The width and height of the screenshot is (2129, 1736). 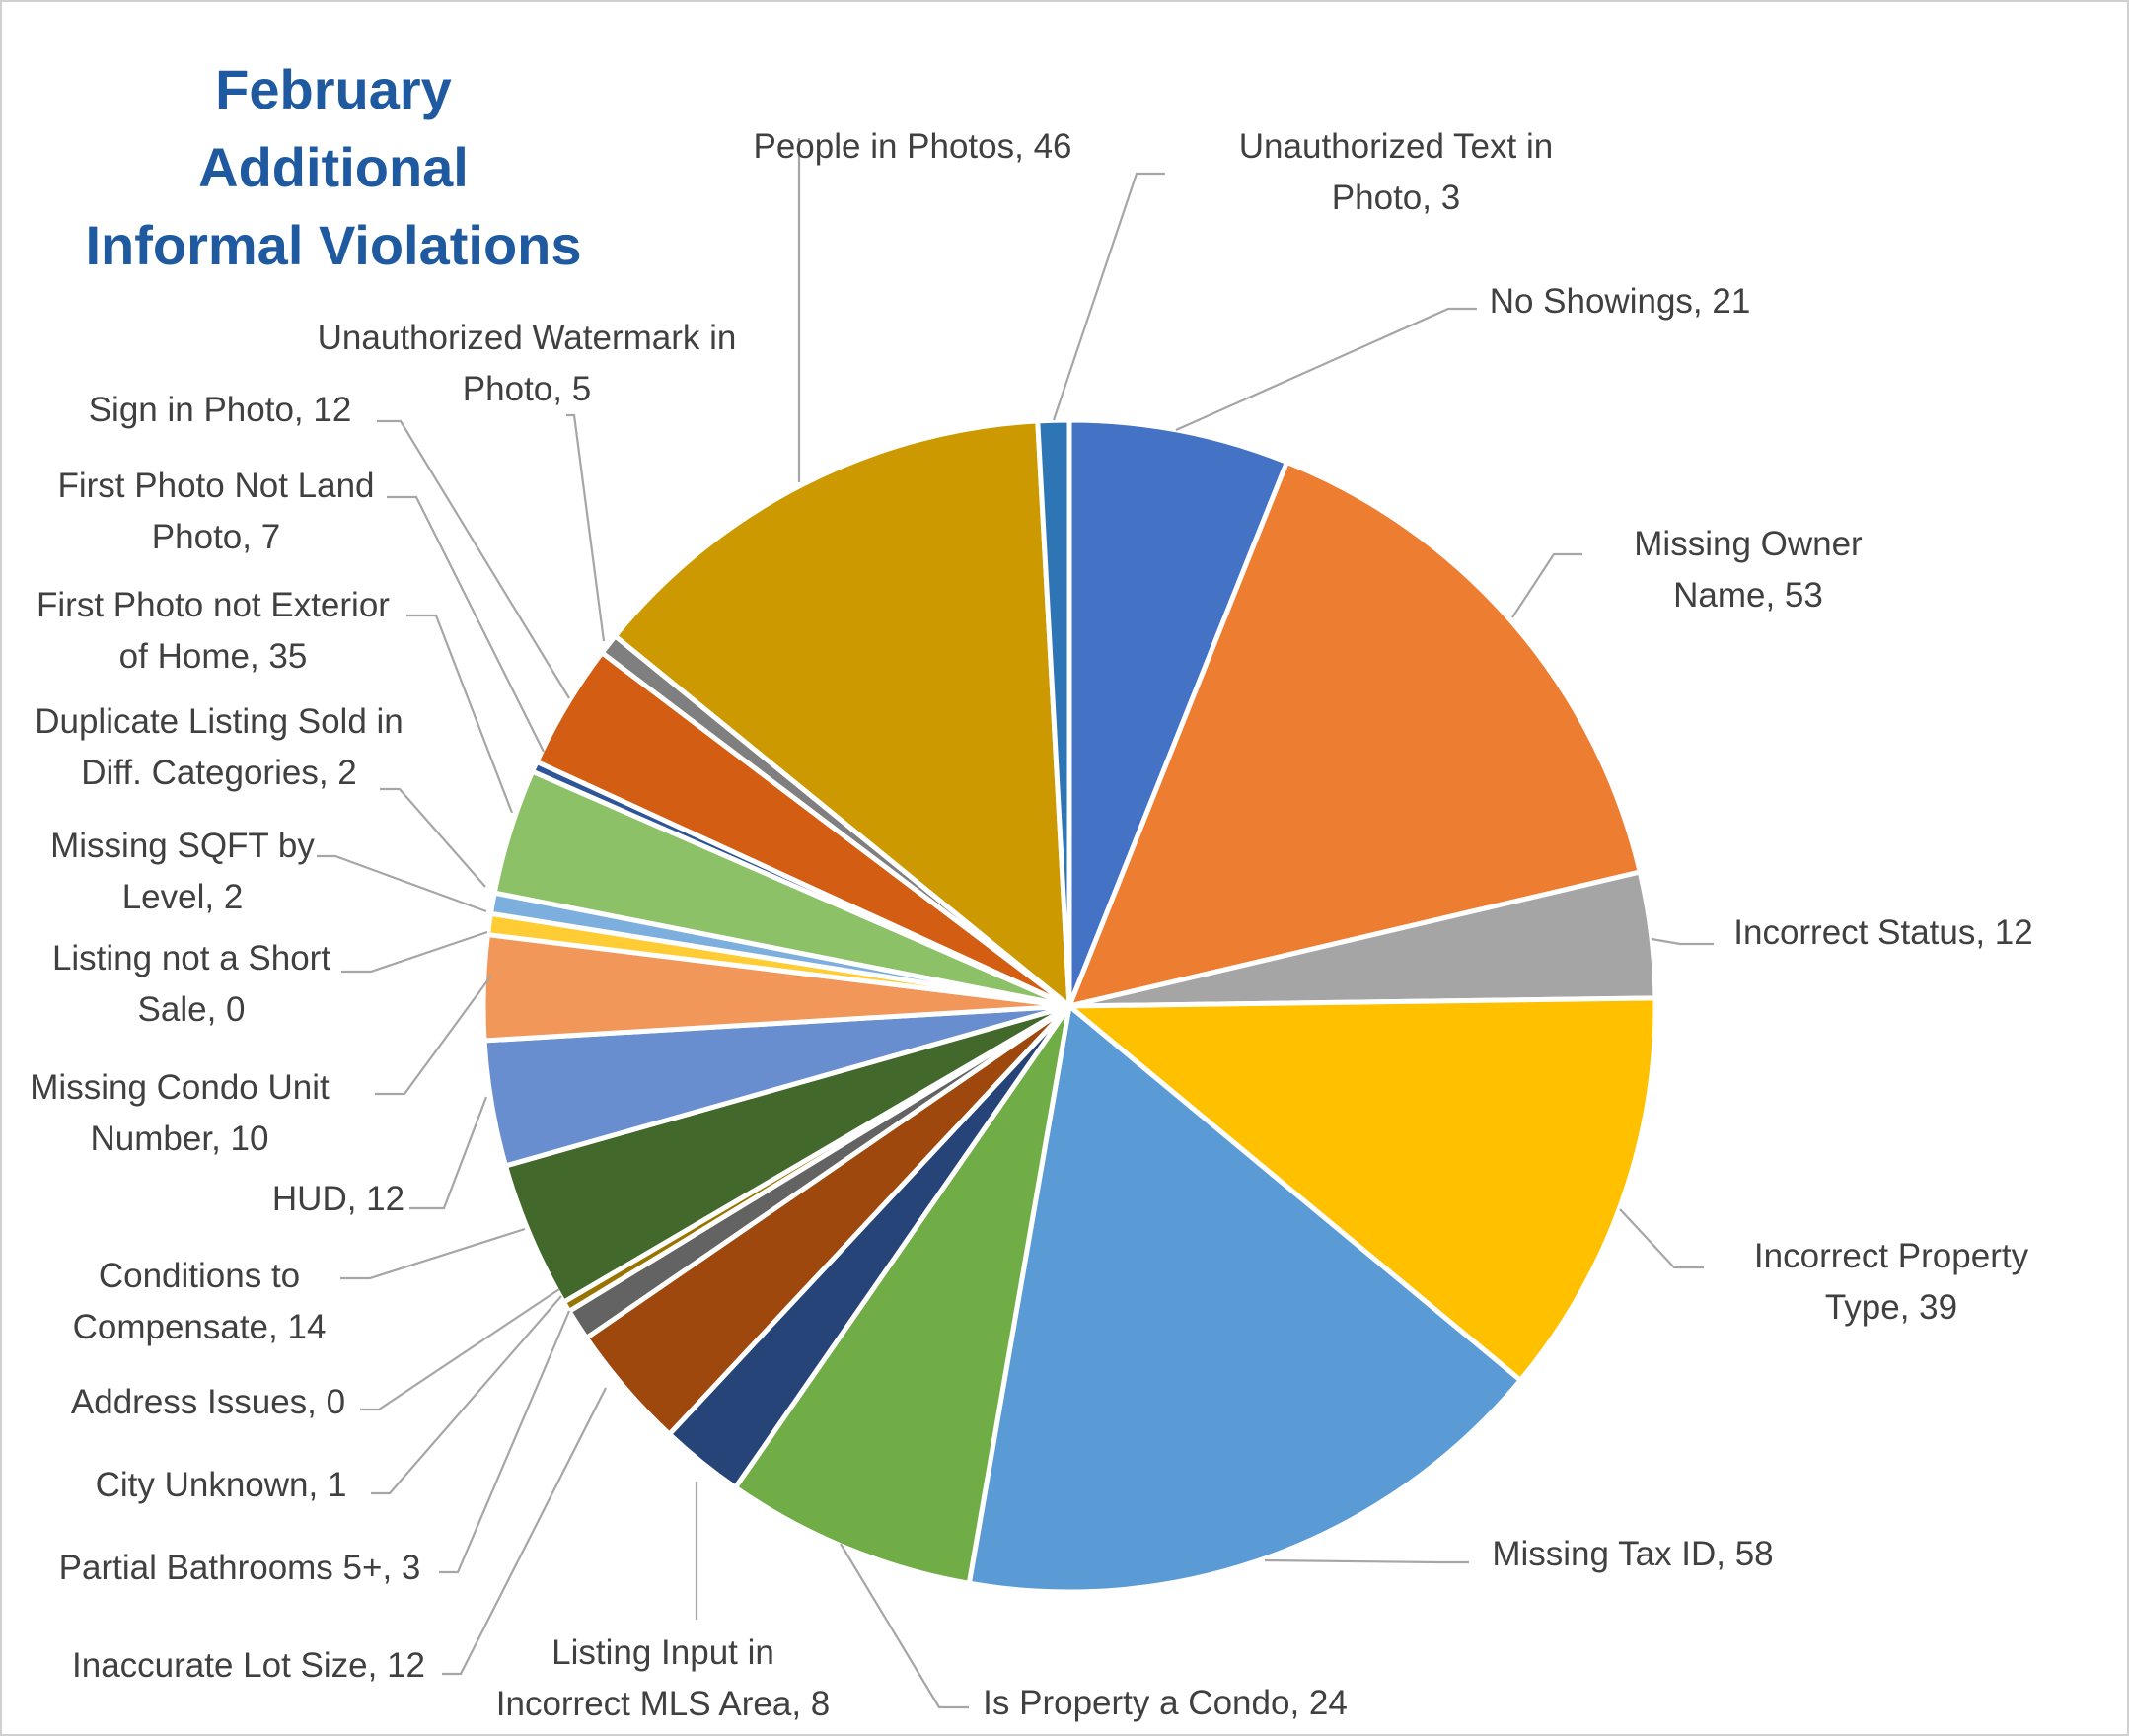 I want to click on chart-title-text: February Additional Informal Violations, so click(x=333, y=167).